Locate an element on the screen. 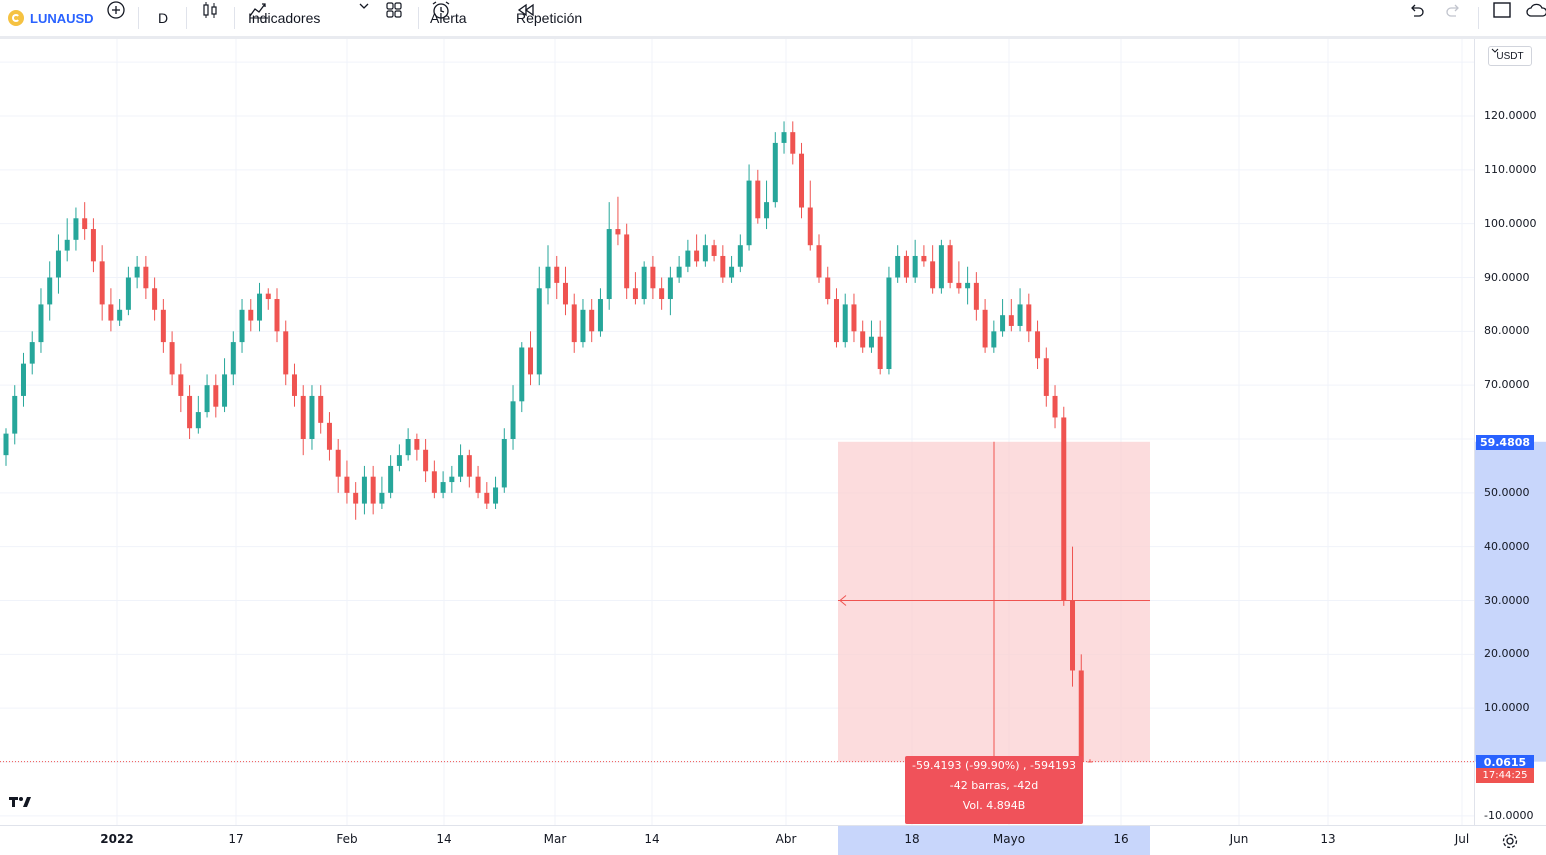  interval-label: D is located at coordinates (163, 18).